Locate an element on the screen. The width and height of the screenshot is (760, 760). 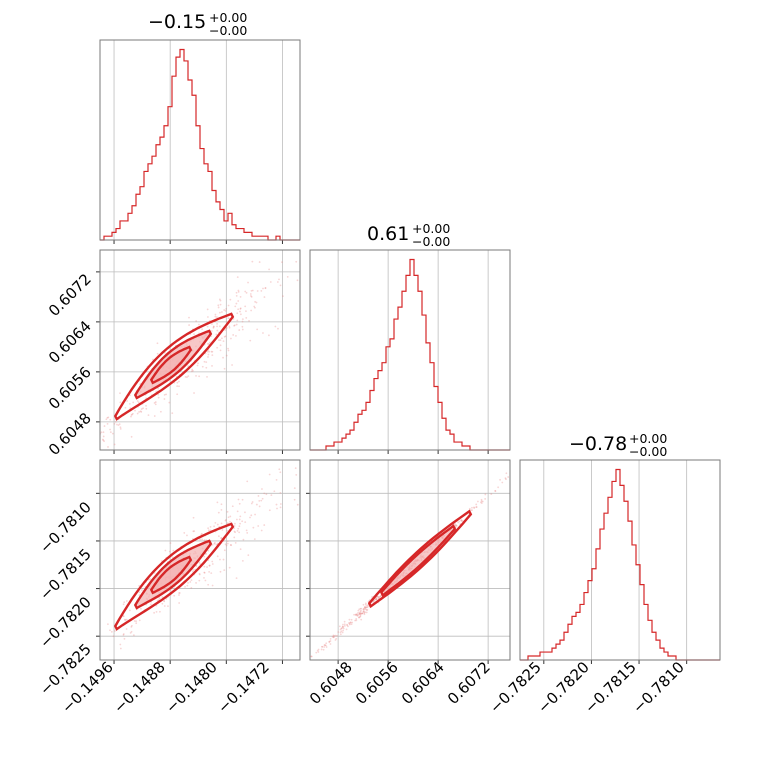
title-value-1: 0.61 is located at coordinates (388, 234).